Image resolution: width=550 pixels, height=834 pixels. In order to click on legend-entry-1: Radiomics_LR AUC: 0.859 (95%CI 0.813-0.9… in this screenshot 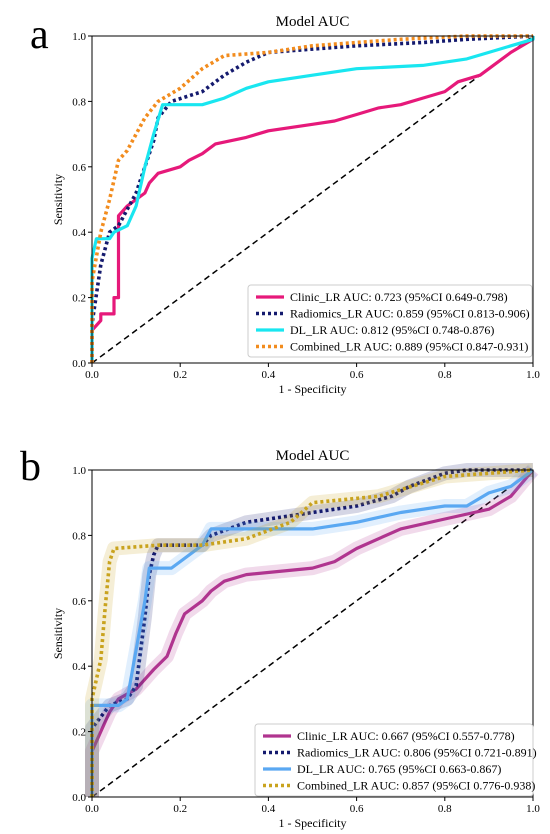, I will do `click(410, 314)`.